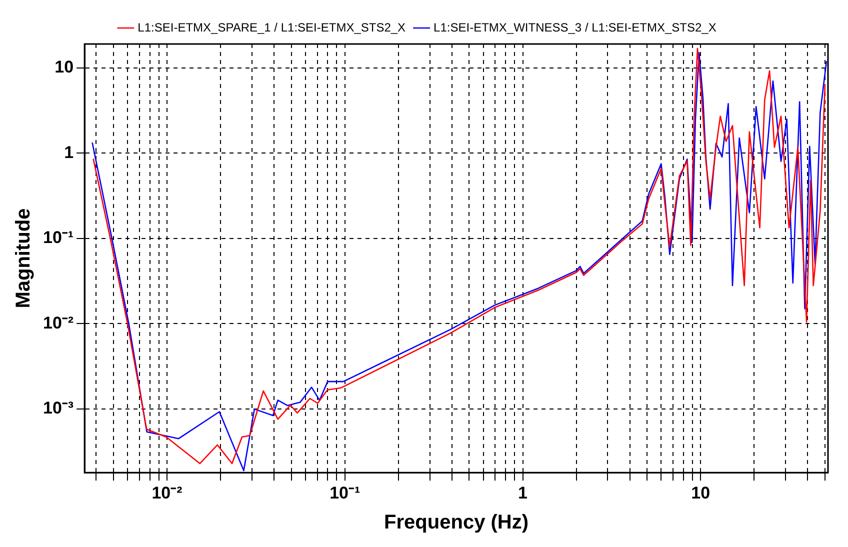 This screenshot has width=848, height=547. Describe the element at coordinates (523, 492) in the screenshot. I see `x-tick-label: 1` at that location.